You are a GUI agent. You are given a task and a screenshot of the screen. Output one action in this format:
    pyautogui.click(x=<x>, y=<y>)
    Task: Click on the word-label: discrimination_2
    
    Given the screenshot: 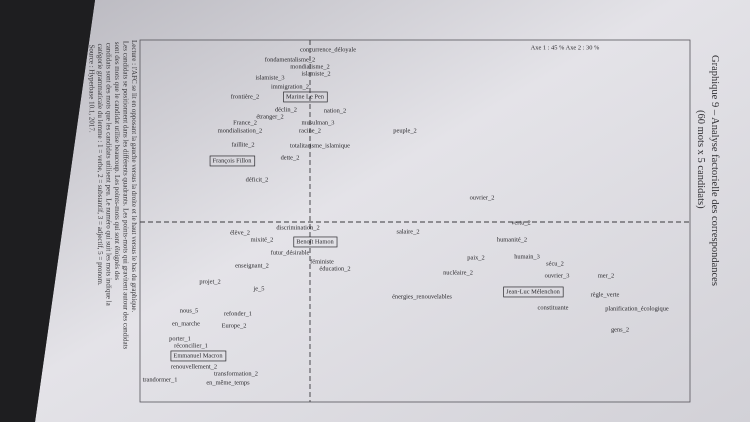 What is the action you would take?
    pyautogui.click(x=297, y=227)
    